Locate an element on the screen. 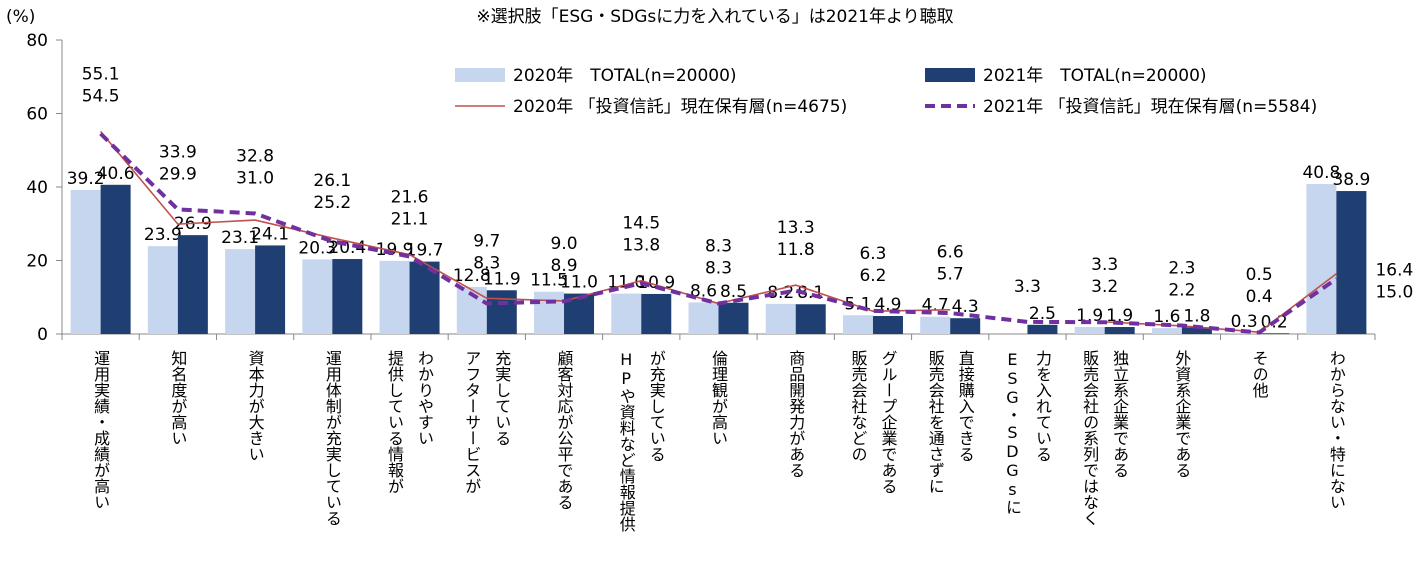 The image size is (1414, 572). legend-swatch is located at coordinates (480, 75).